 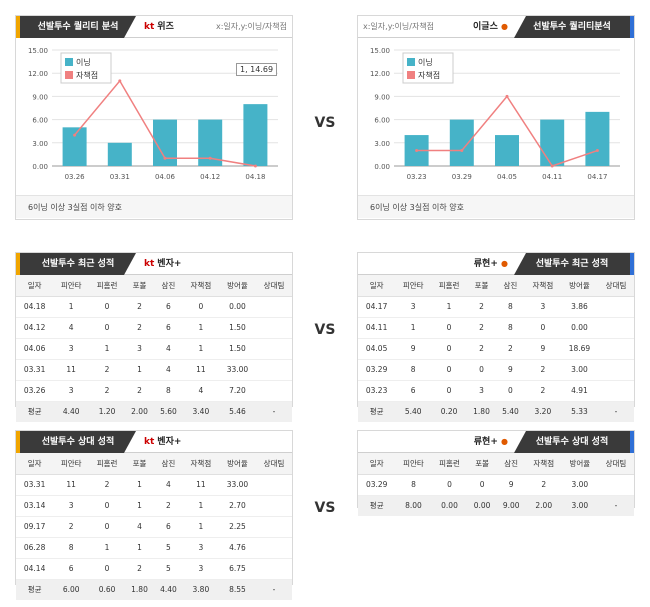 What do you see at coordinates (237, 506) in the screenshot?
I see `table-cell: 2.70` at bounding box center [237, 506].